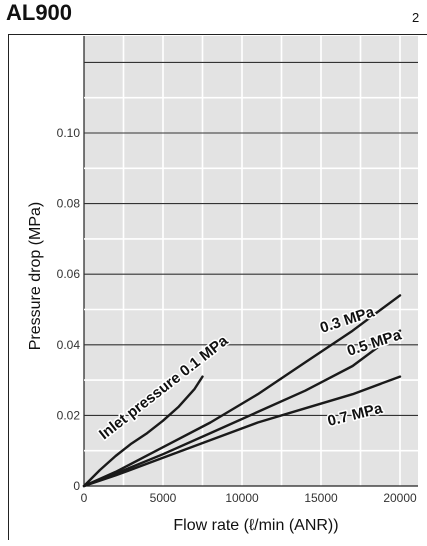 The width and height of the screenshot is (427, 546). I want to click on x-tick-label: 20000, so click(400, 498).